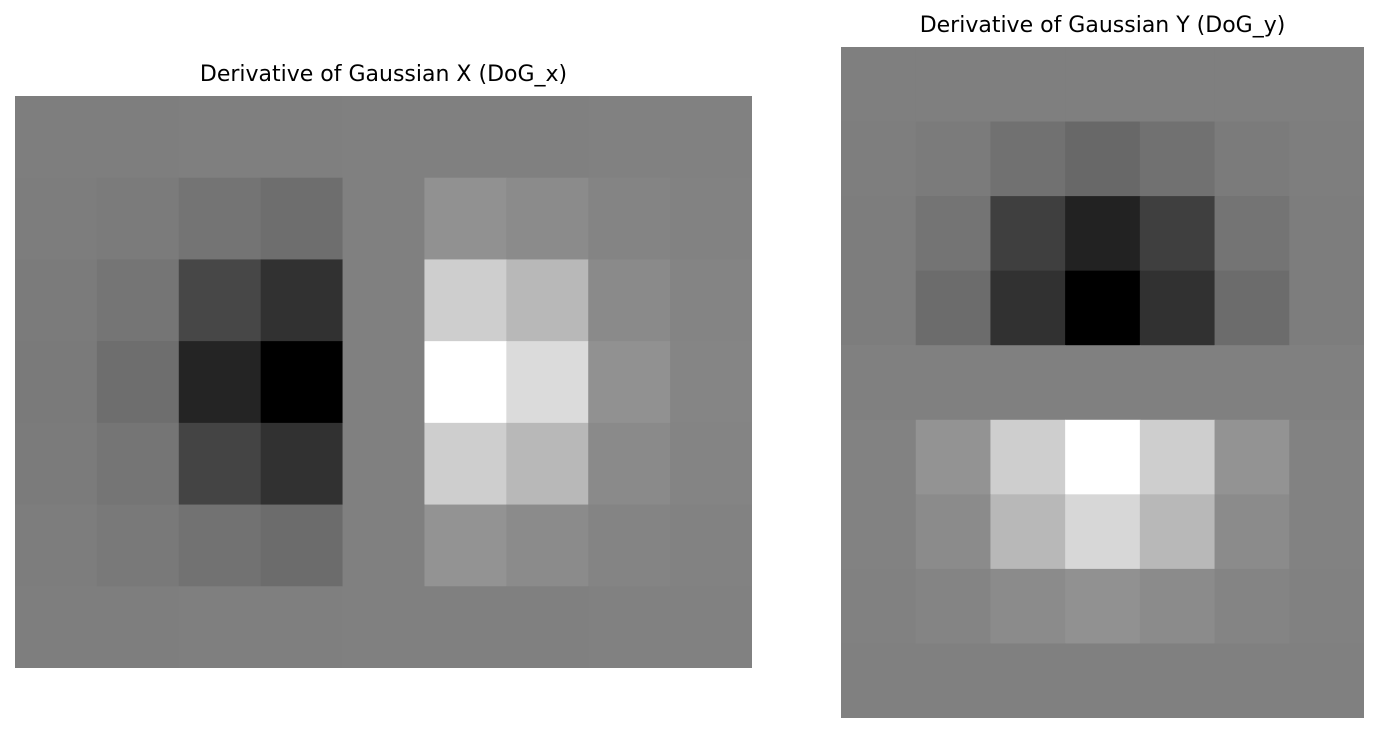  Describe the element at coordinates (1102, 26) in the screenshot. I see `chart-title-dog-y: Derivative of Gaussian Y (DoG_y)` at that location.